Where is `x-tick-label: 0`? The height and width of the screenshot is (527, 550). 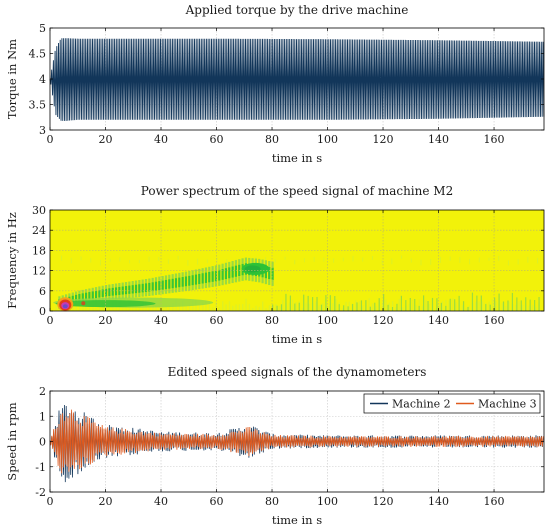 x-tick-label: 0 is located at coordinates (50, 139).